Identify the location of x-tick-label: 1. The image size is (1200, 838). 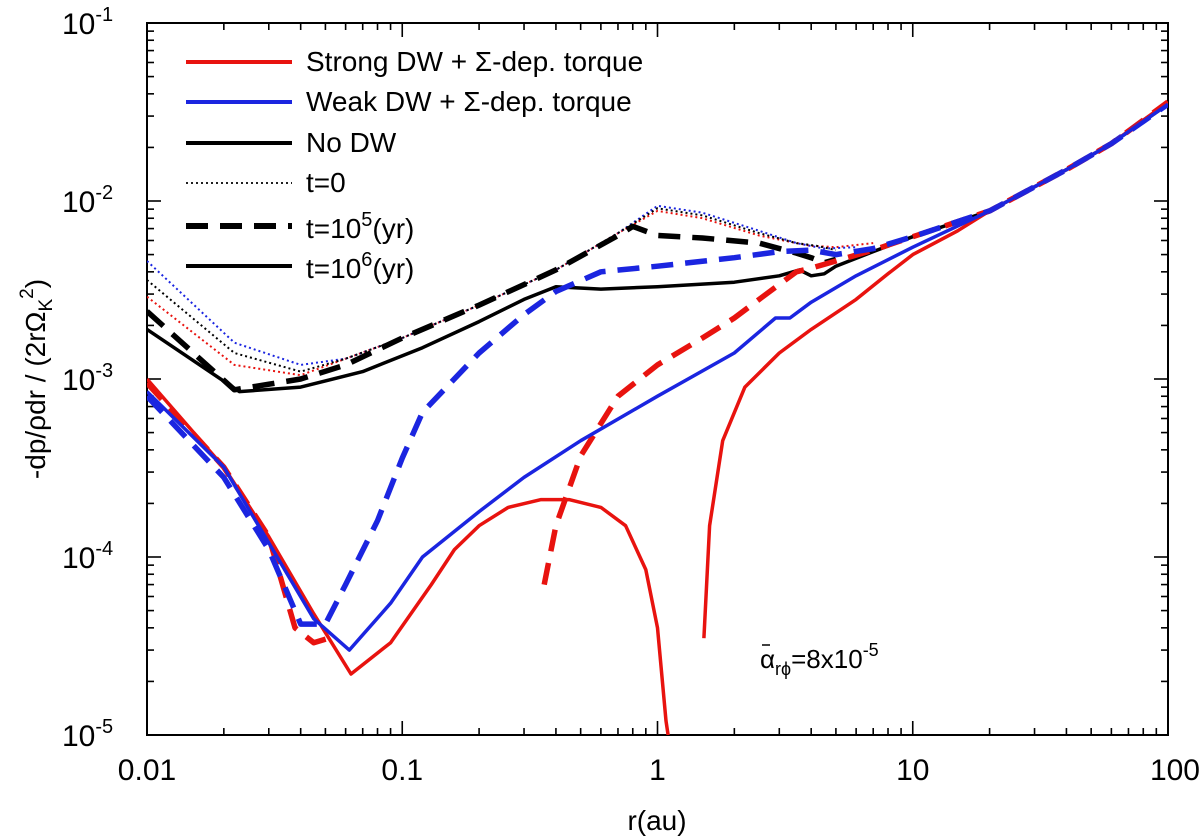
(657, 770).